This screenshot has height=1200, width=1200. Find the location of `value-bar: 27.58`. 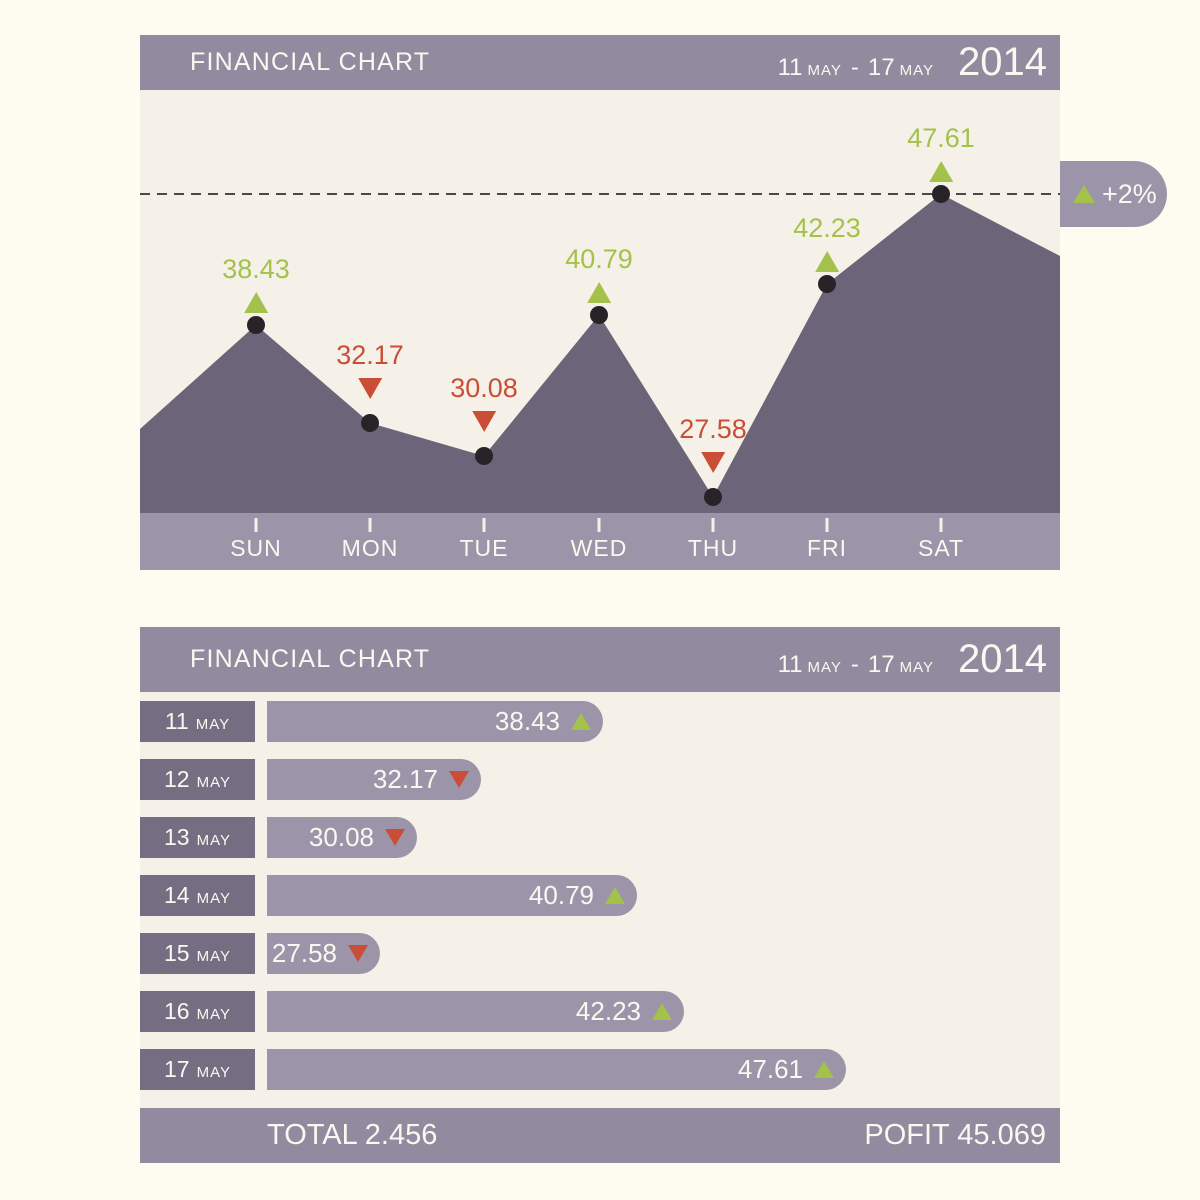

value-bar: 27.58 is located at coordinates (323, 953).